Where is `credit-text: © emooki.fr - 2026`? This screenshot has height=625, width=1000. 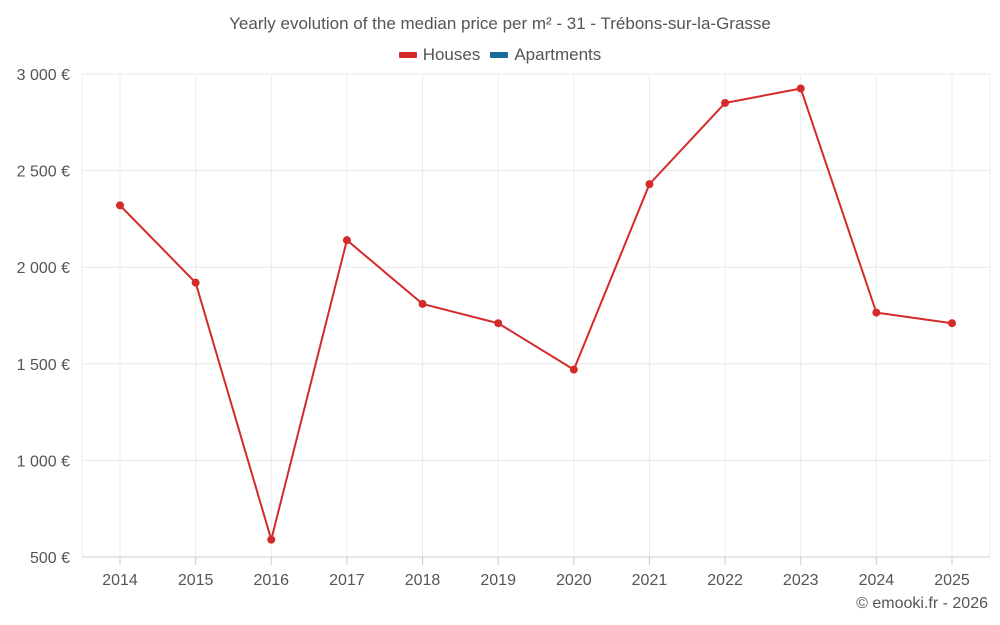
credit-text: © emooki.fr - 2026 is located at coordinates (922, 603).